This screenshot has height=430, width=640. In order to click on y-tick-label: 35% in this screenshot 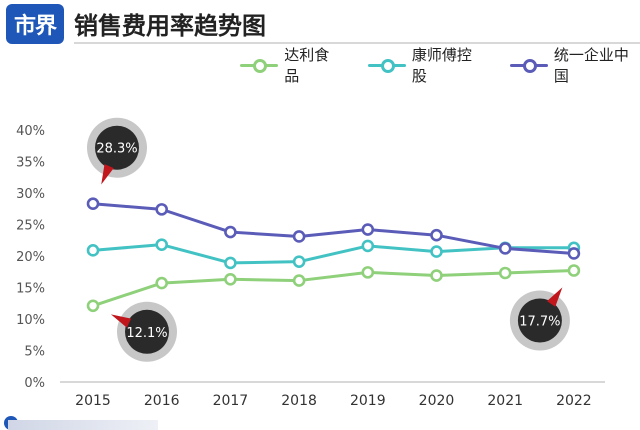, I will do `click(30, 163)`.